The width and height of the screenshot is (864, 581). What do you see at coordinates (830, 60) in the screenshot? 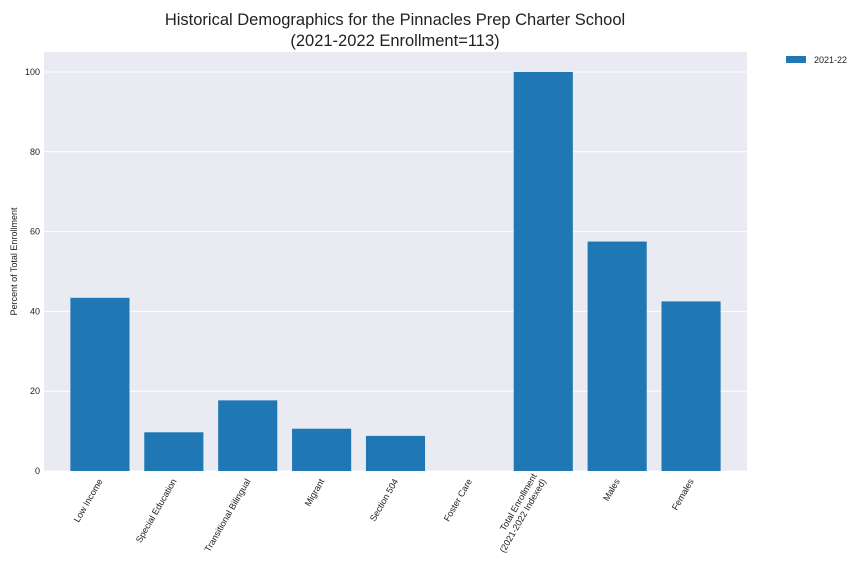
I see `legend-label: 2021-22` at bounding box center [830, 60].